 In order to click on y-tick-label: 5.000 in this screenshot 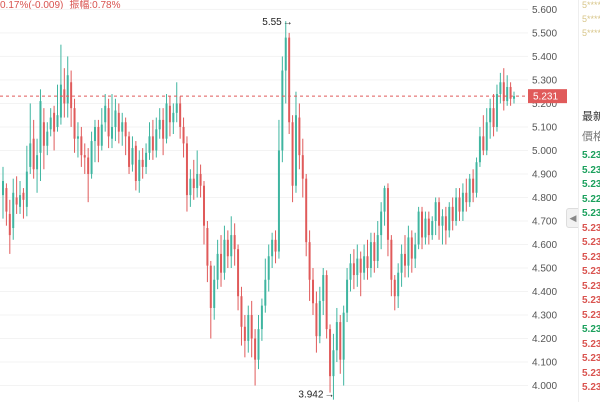, I will do `click(544, 151)`.